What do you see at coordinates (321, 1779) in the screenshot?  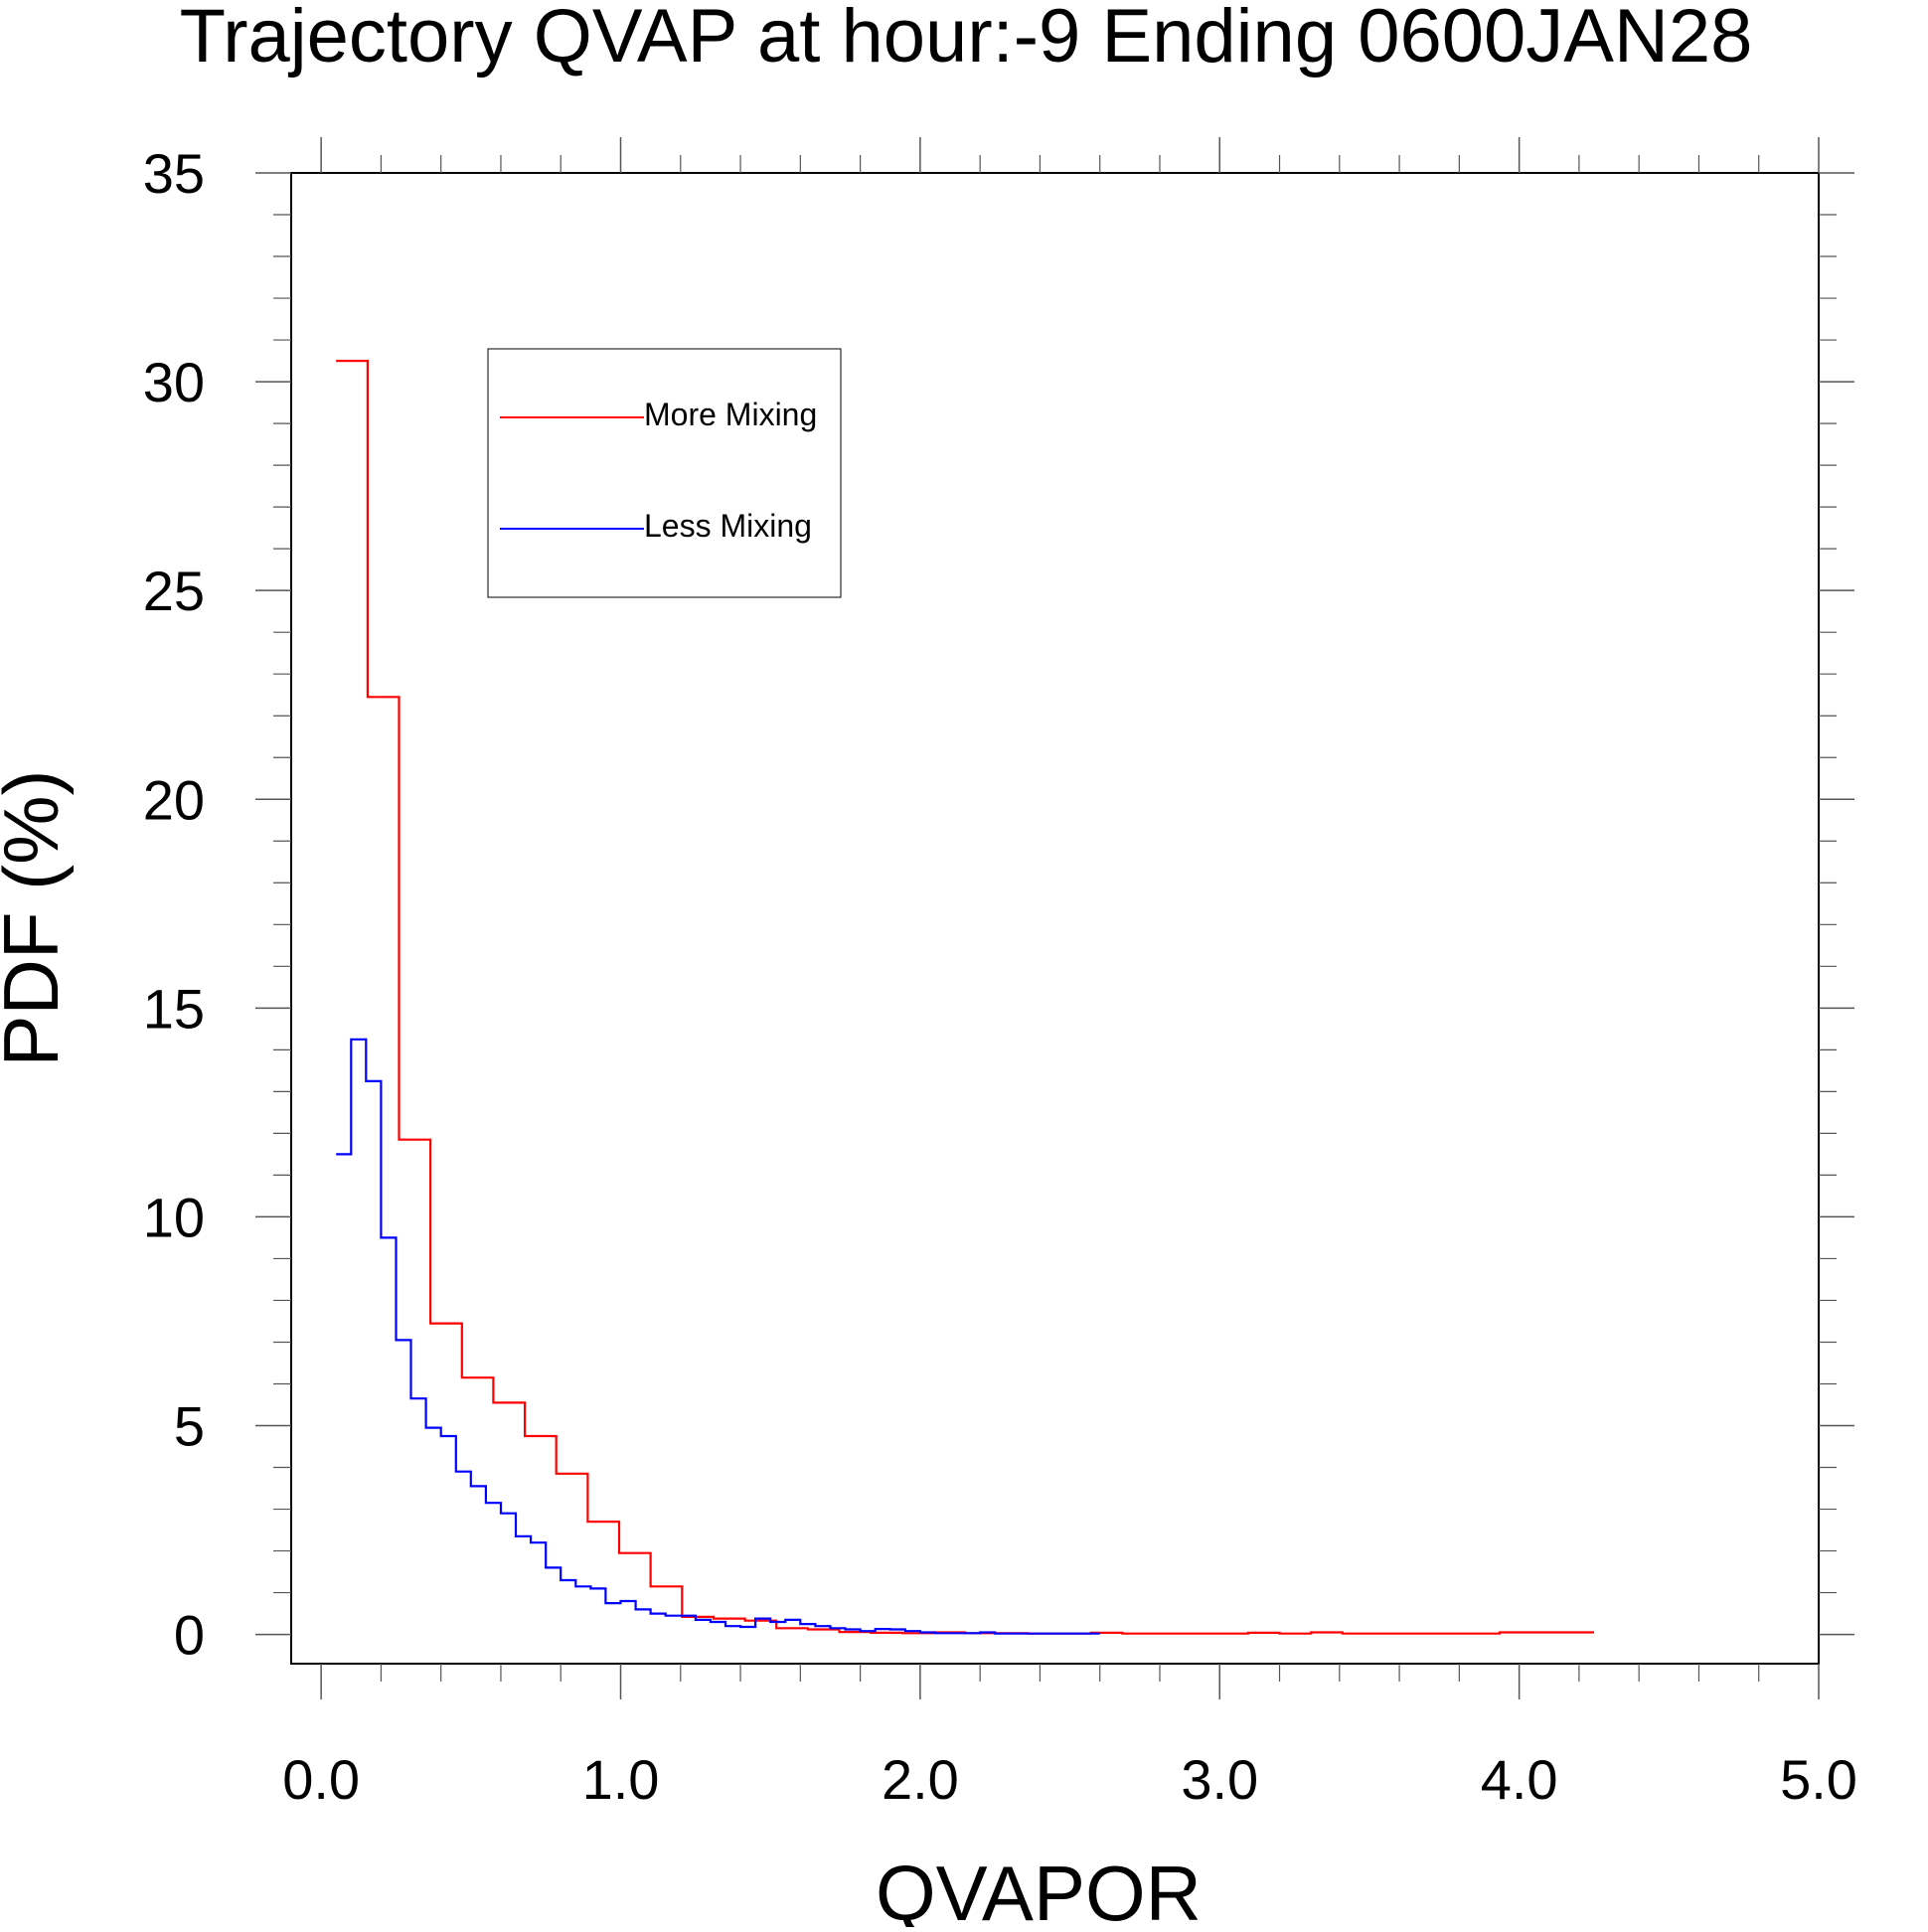 I see `x-tick-label: 0.0` at bounding box center [321, 1779].